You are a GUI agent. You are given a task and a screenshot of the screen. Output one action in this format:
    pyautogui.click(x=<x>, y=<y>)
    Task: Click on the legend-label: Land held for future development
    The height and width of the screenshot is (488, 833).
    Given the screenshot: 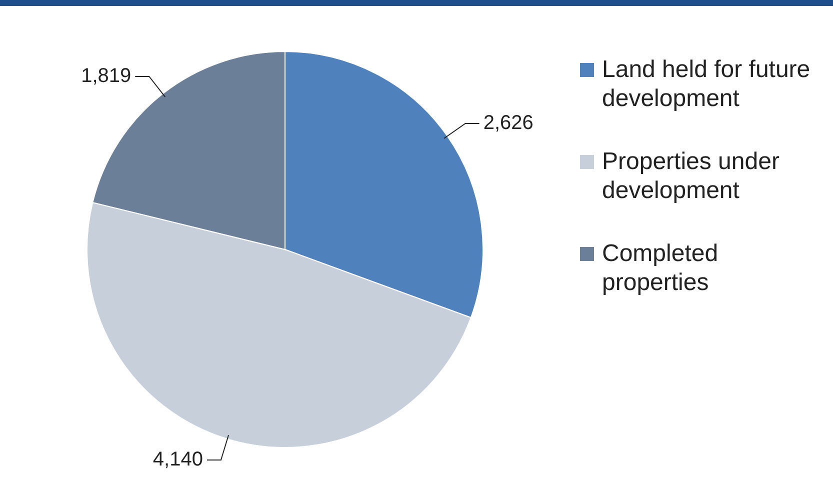 What is the action you would take?
    pyautogui.click(x=707, y=84)
    